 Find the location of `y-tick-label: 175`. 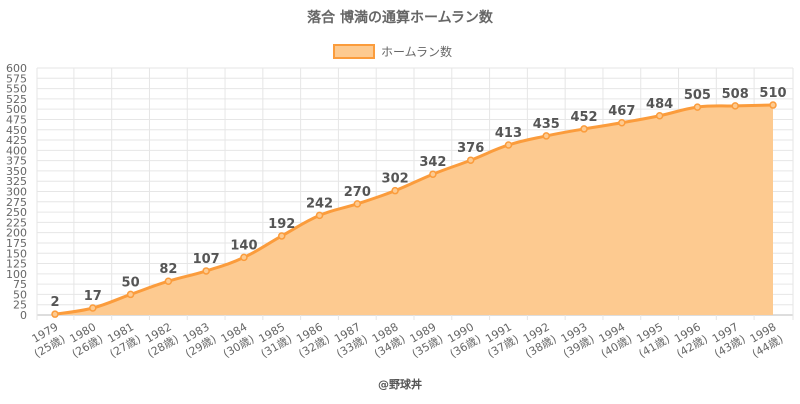

y-tick-label: 175 is located at coordinates (16, 243).